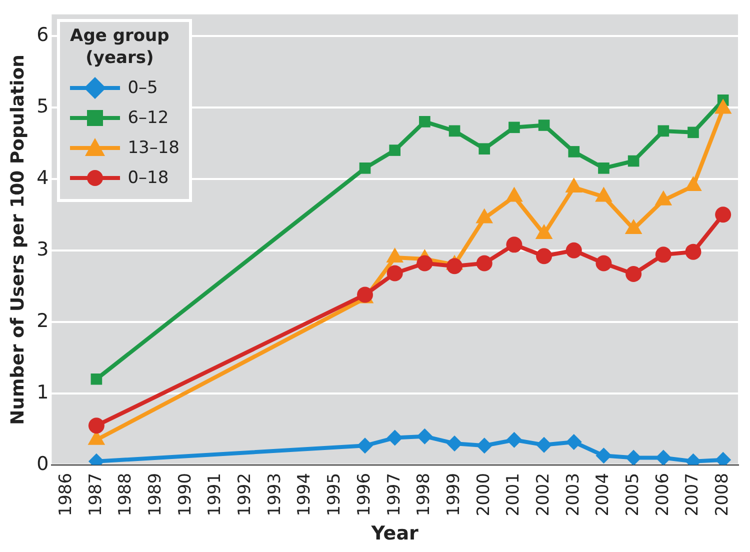 This screenshot has height=552, width=750. What do you see at coordinates (154, 148) in the screenshot?
I see `legend-label: 13–18` at bounding box center [154, 148].